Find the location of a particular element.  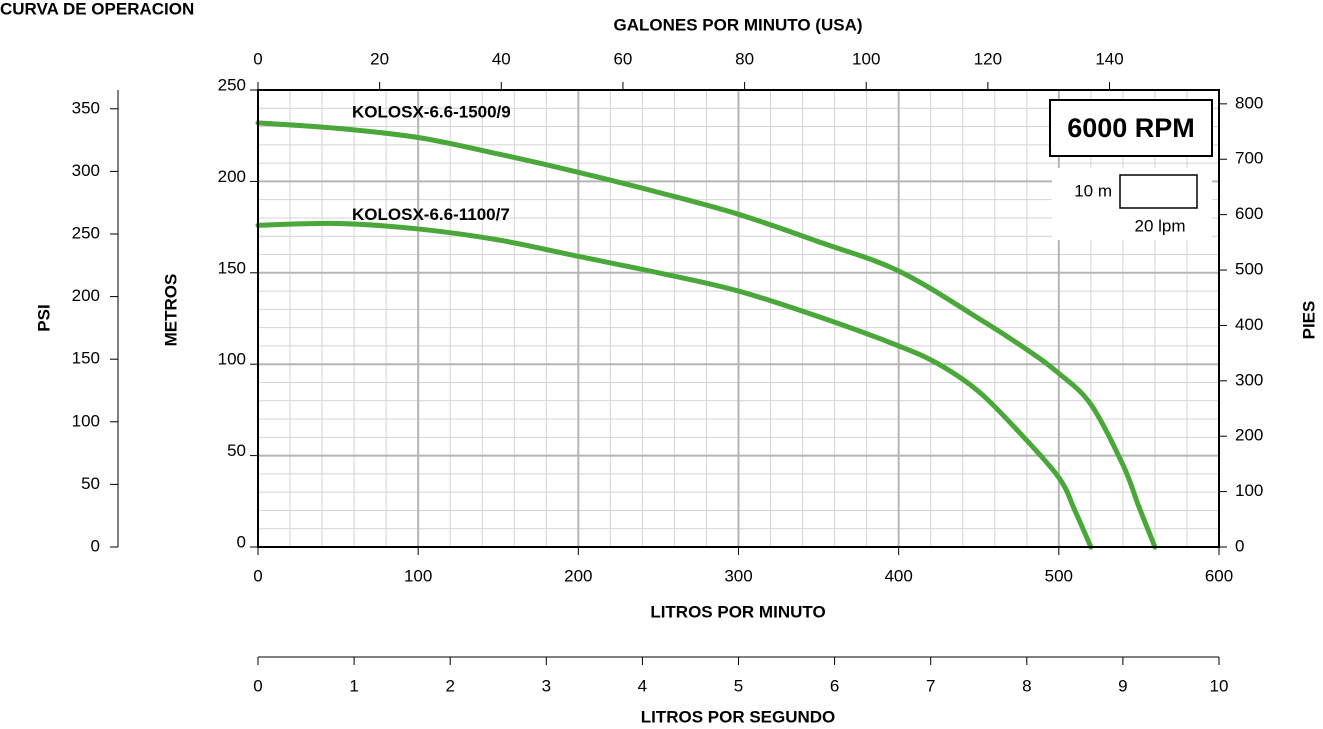

psi_axis-tick-label: 50 is located at coordinates (90, 483).